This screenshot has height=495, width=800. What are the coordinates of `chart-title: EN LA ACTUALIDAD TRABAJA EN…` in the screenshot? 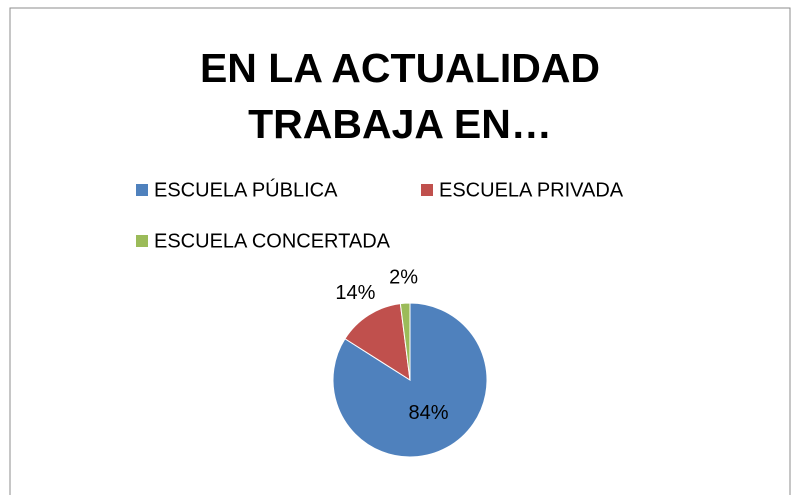 It's located at (400, 96).